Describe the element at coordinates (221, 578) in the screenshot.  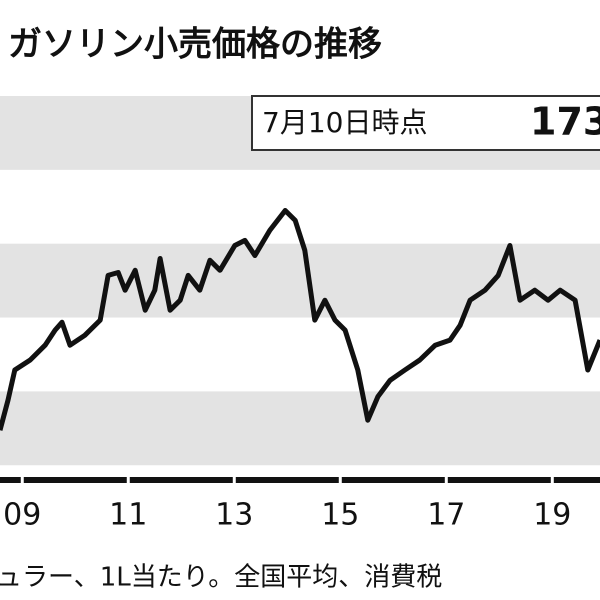
I see `chart-note: ュラー、1L当たり。全国平均、消費税` at that location.